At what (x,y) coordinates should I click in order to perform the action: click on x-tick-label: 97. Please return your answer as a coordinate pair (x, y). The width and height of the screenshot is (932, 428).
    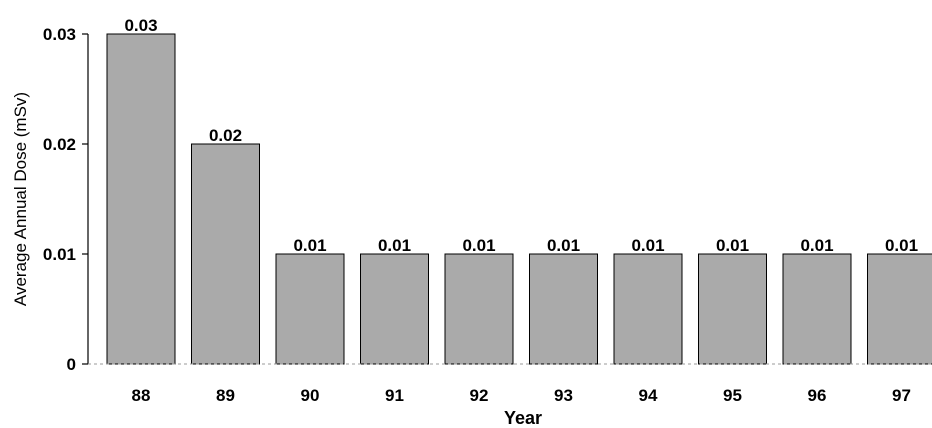
    Looking at the image, I should click on (901, 395).